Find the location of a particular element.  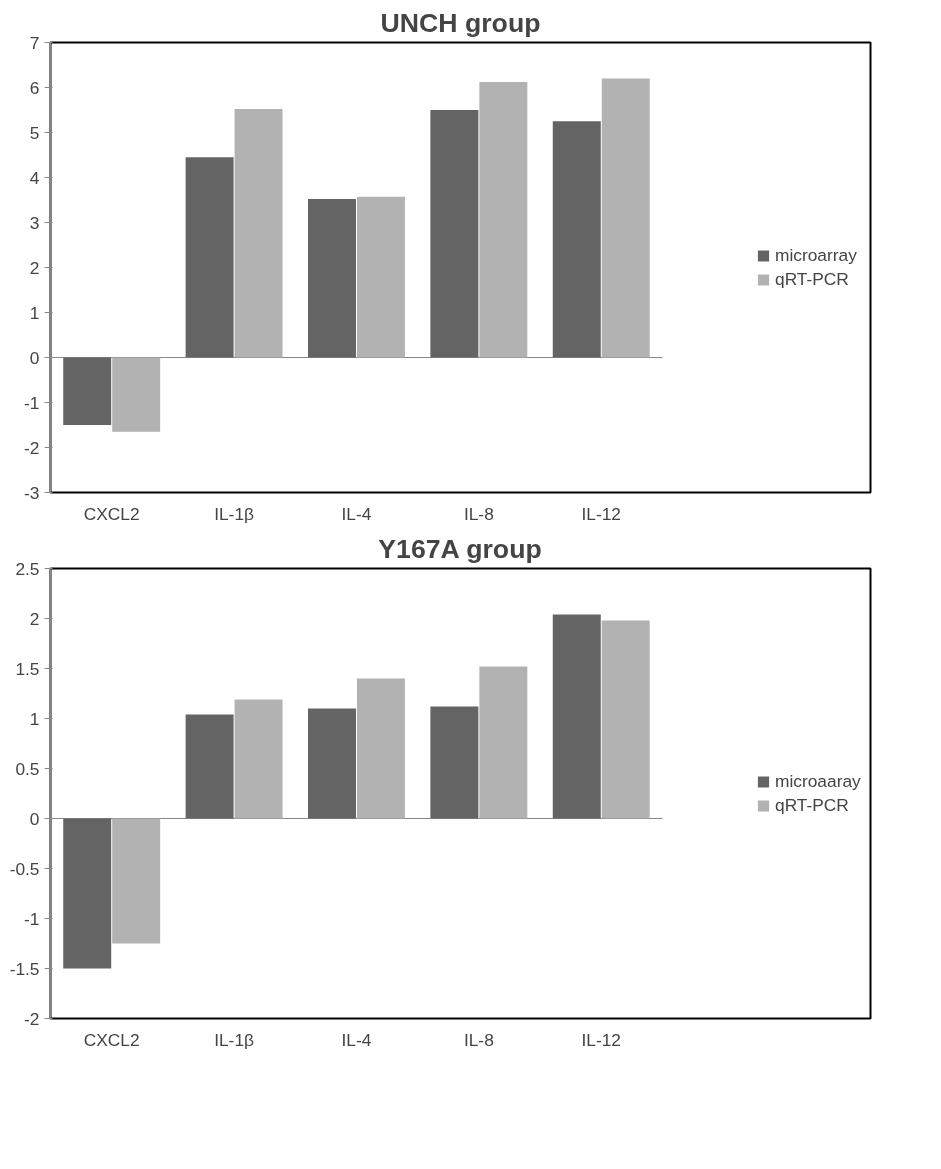

chart-title: UNCH group is located at coordinates (460, 22).